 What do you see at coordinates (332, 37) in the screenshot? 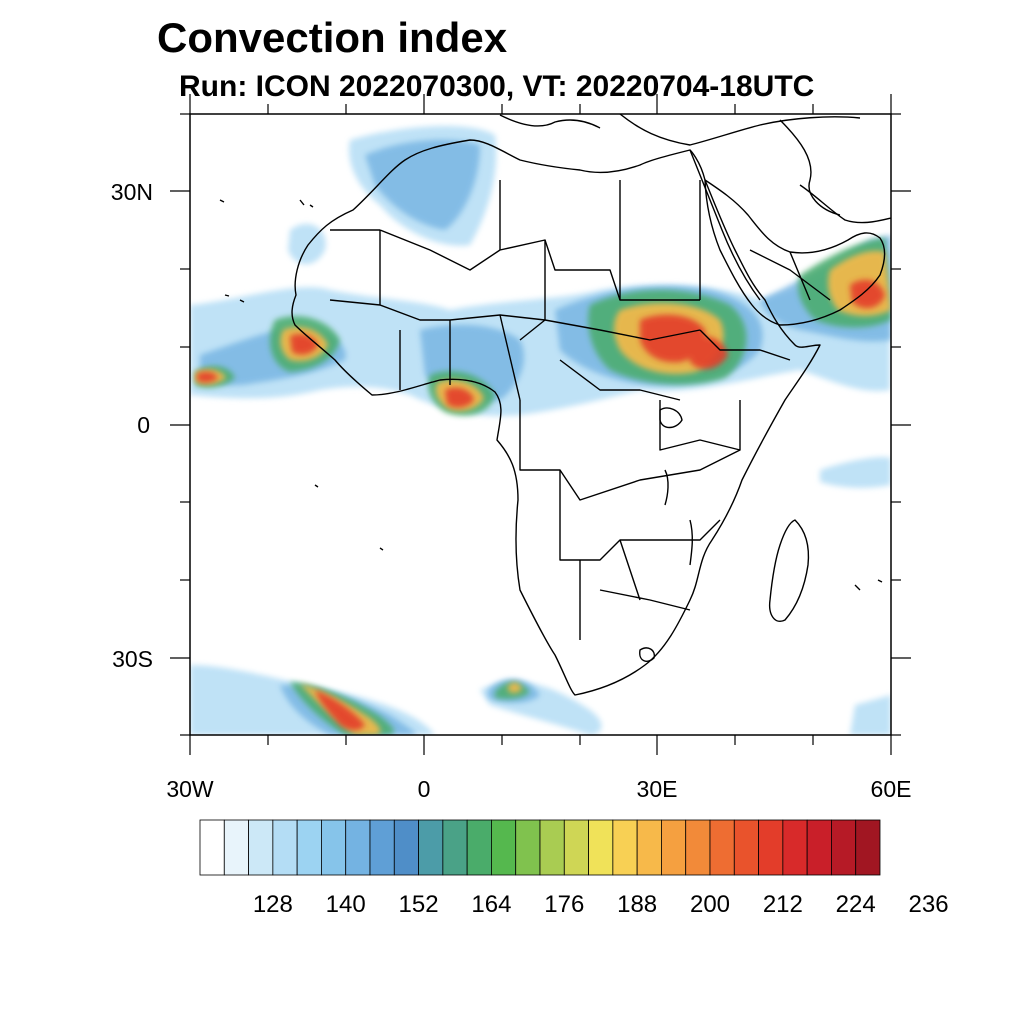
I see `map-title: Convection index` at bounding box center [332, 37].